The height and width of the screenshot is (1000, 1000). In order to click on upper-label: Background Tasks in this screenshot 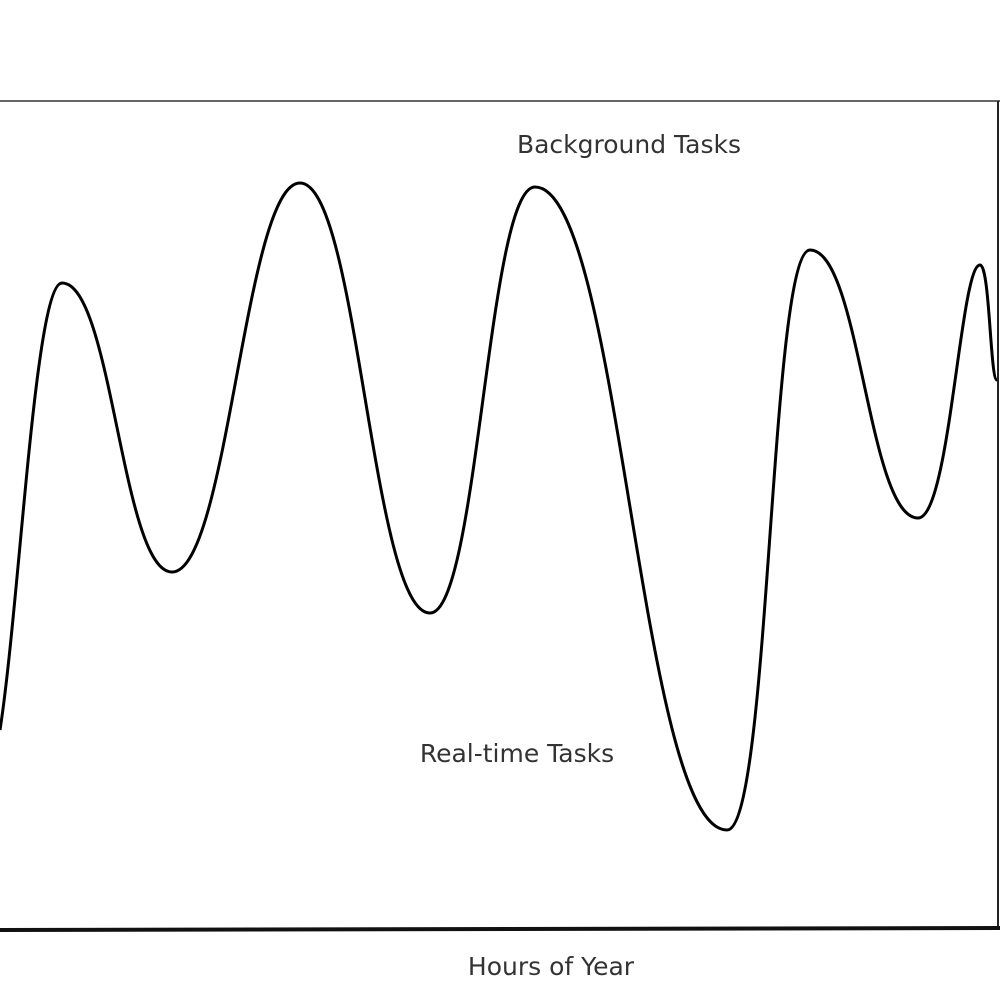, I will do `click(629, 144)`.